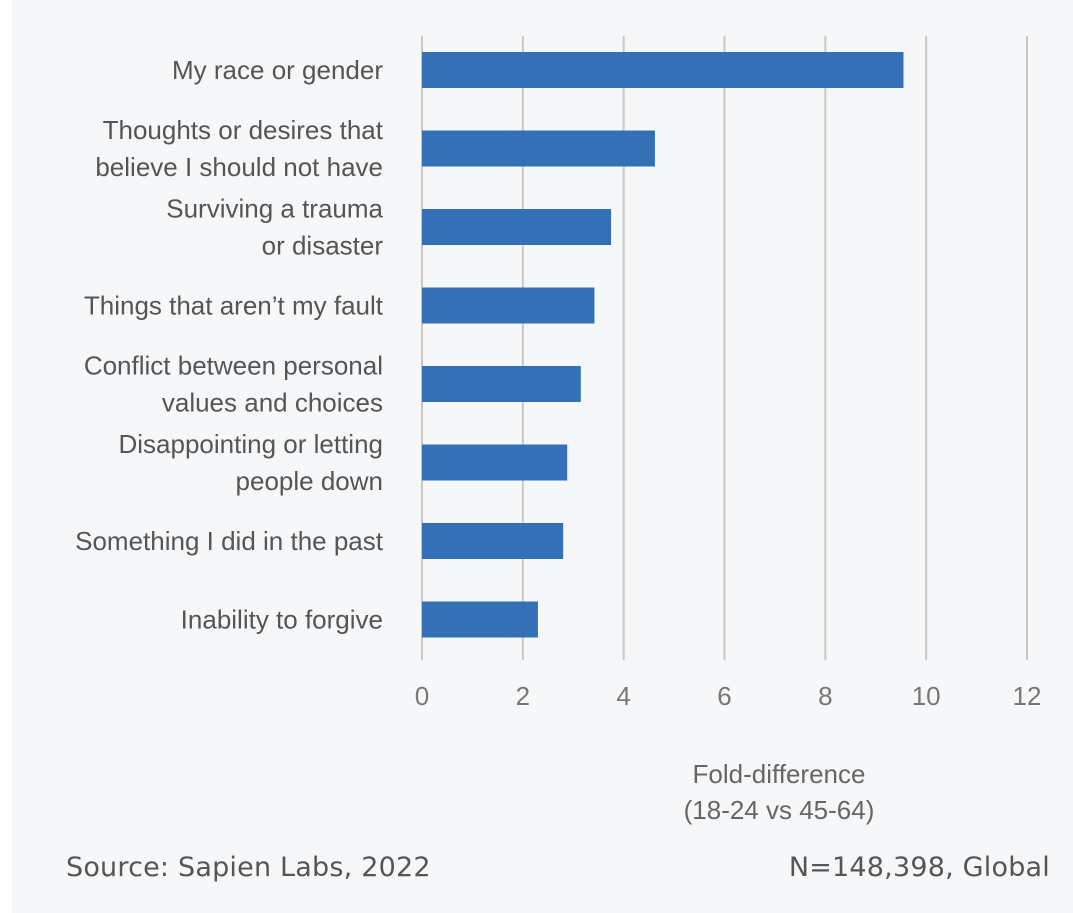  I want to click on x-axis-title-line: (18-24 vs 45-64), so click(779, 810).